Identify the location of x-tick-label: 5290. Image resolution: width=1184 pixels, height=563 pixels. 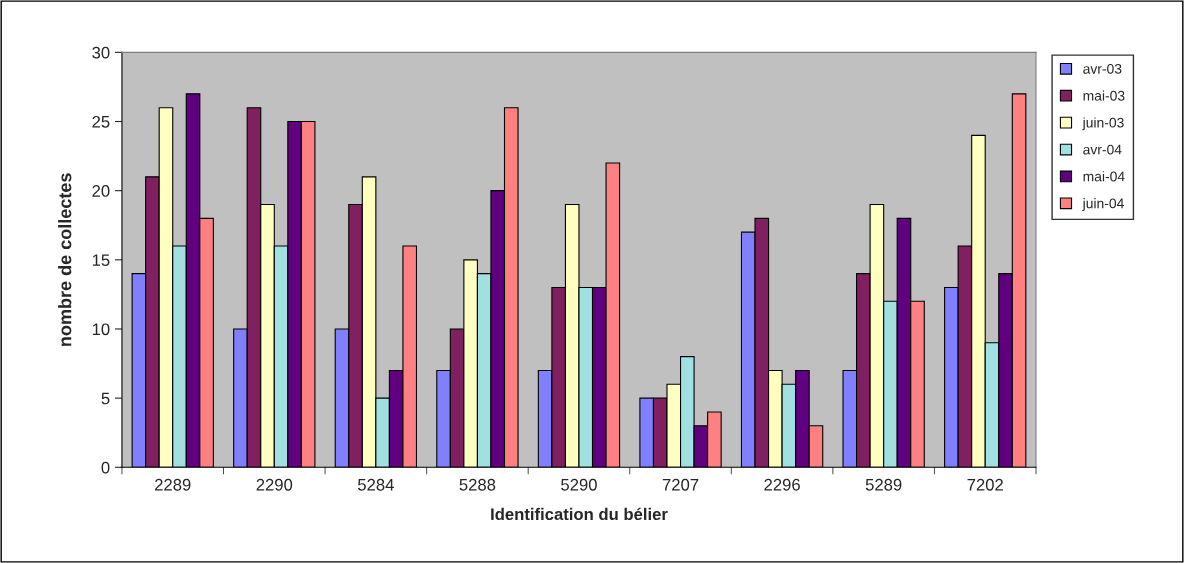
(579, 484).